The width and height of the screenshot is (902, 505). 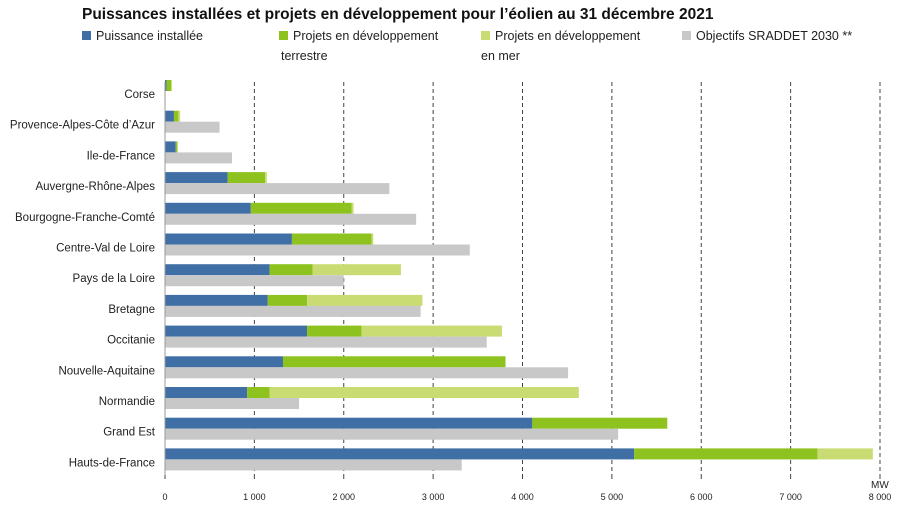 What do you see at coordinates (139, 95) in the screenshot?
I see `category-label: Corse` at bounding box center [139, 95].